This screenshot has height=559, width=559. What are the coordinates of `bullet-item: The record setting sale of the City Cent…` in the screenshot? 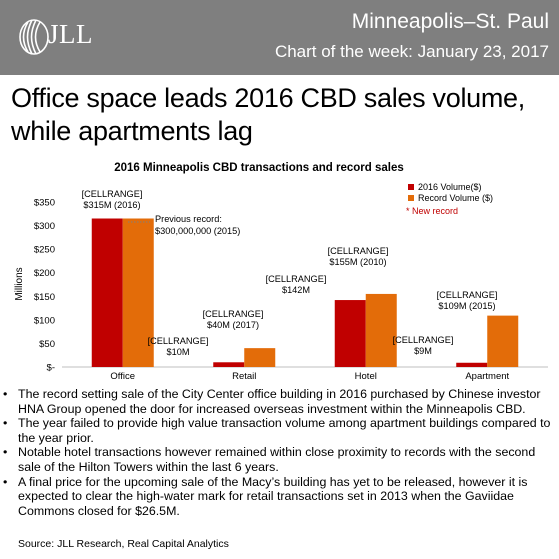 It's located at (277, 401).